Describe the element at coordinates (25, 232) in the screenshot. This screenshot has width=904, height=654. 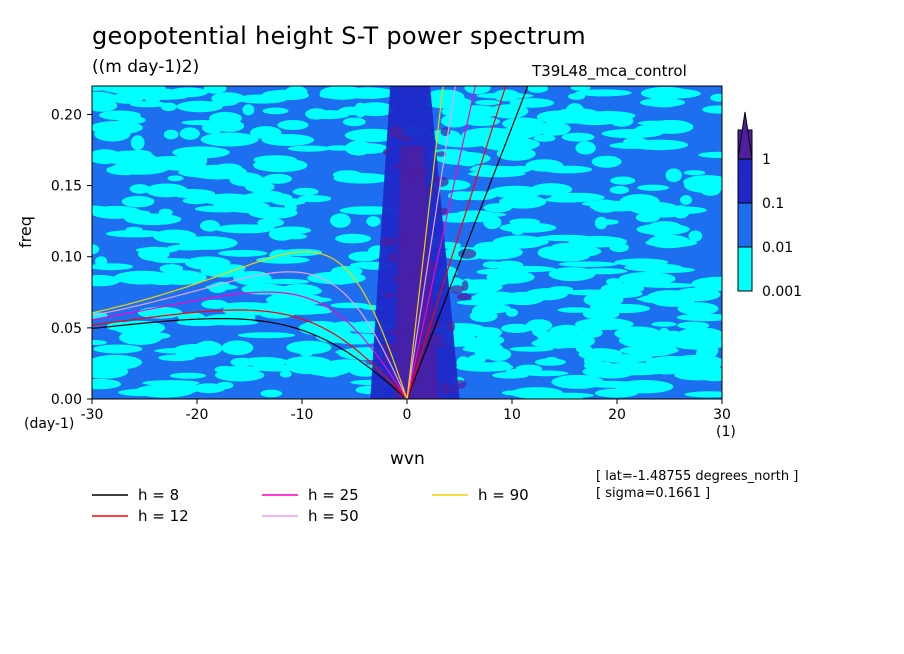
I see `y-axis-label: freq` at that location.